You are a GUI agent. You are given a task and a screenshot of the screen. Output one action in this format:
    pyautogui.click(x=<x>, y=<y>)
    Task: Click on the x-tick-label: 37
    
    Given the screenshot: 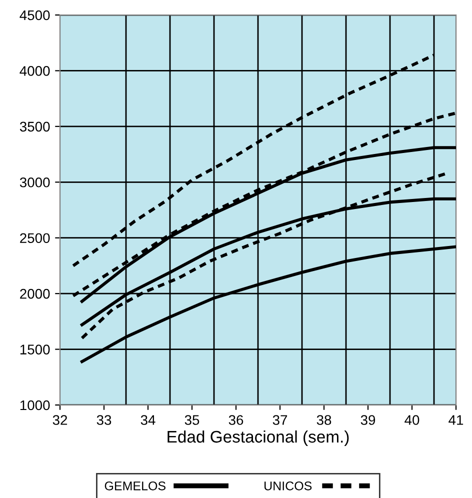 What is the action you would take?
    pyautogui.click(x=280, y=420)
    